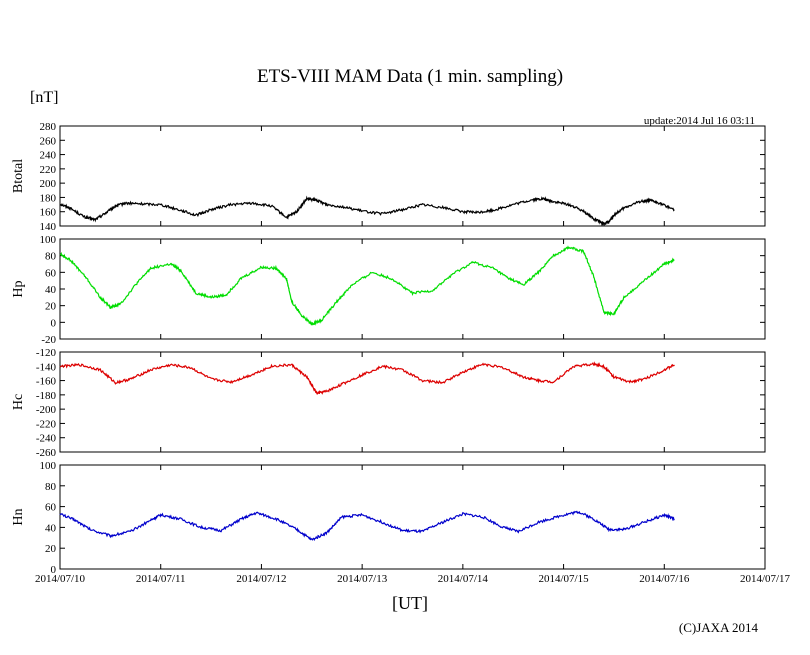  I want to click on series-line-hp, so click(367, 285).